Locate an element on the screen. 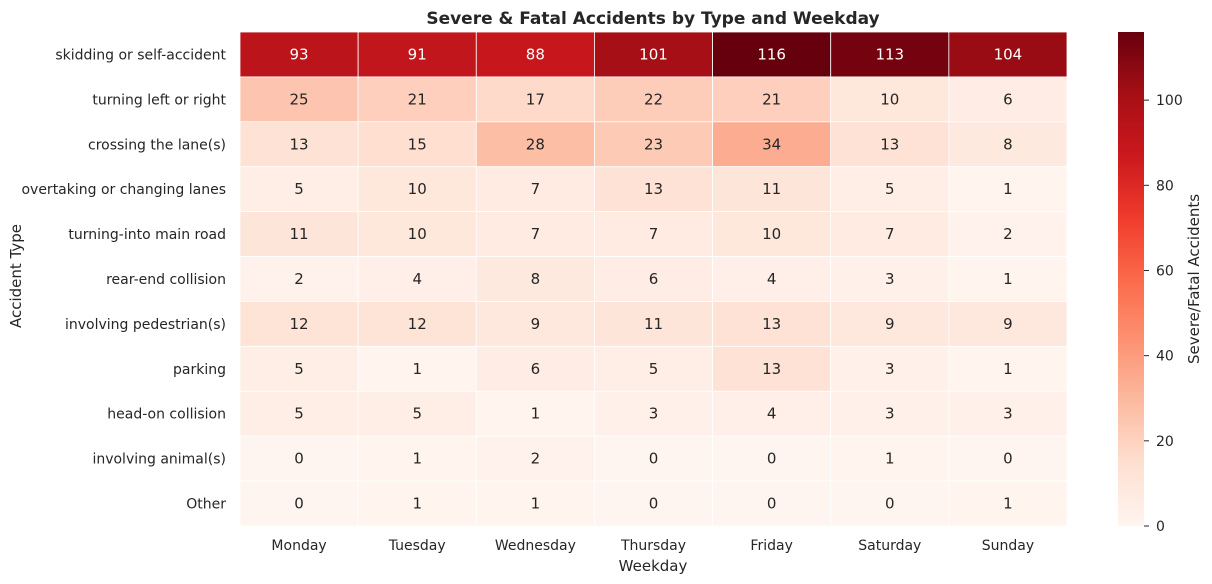  x-tick-label: Sunday is located at coordinates (1008, 546).